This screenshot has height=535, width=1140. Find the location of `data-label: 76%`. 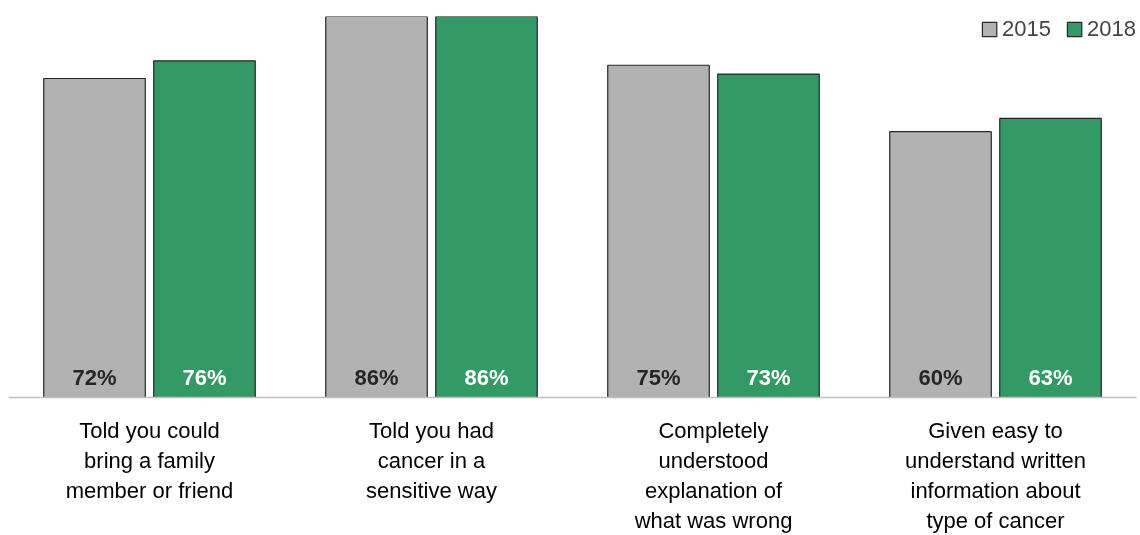

data-label: 76% is located at coordinates (204, 377).